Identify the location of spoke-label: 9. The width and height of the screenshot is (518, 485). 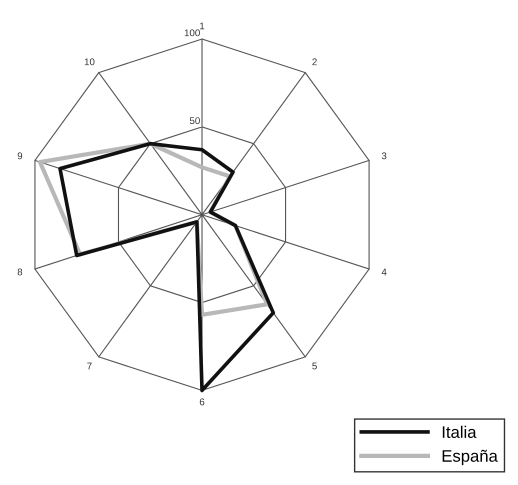
(20, 156).